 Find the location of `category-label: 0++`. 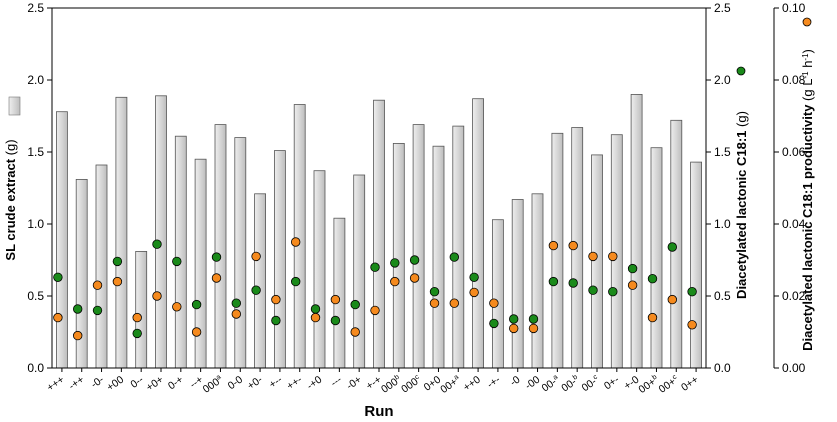

category-label: 0++ is located at coordinates (690, 384).